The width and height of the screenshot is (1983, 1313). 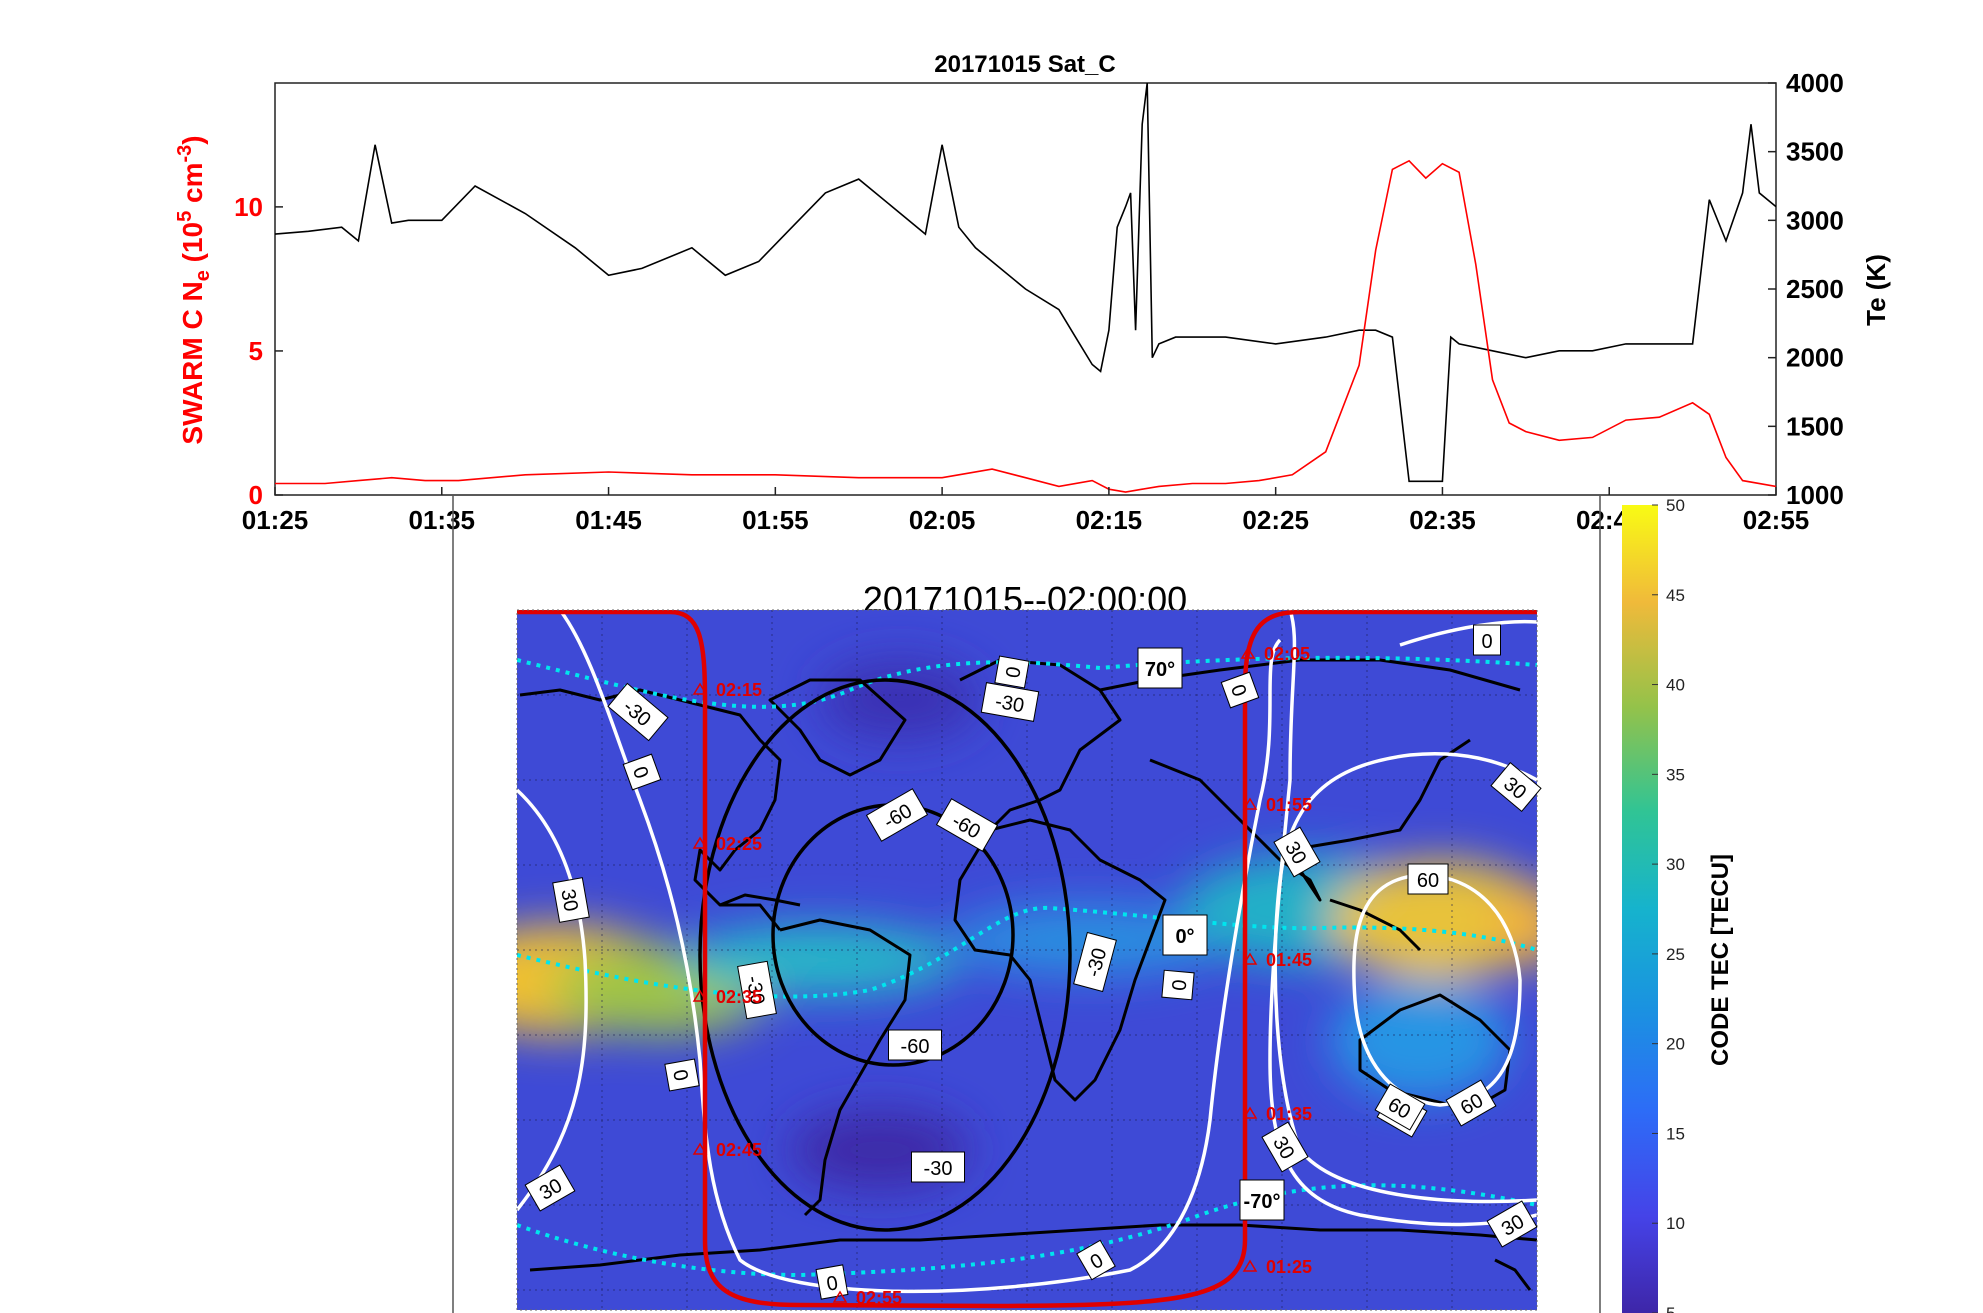 I want to click on latitude-labels: 70° 0° -70°, so click(x=1211, y=934).